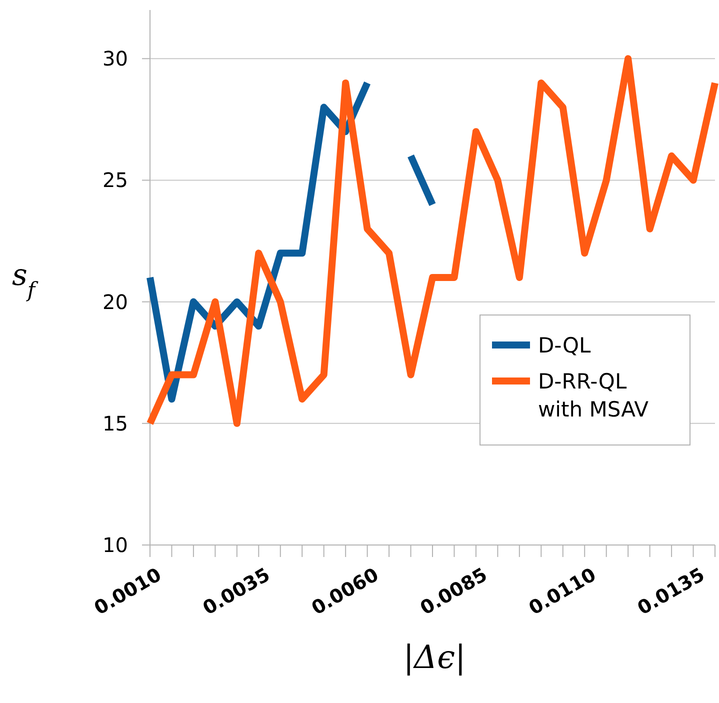 This screenshot has width=719, height=703. Describe the element at coordinates (115, 302) in the screenshot. I see `y-tick-label: 20` at that location.